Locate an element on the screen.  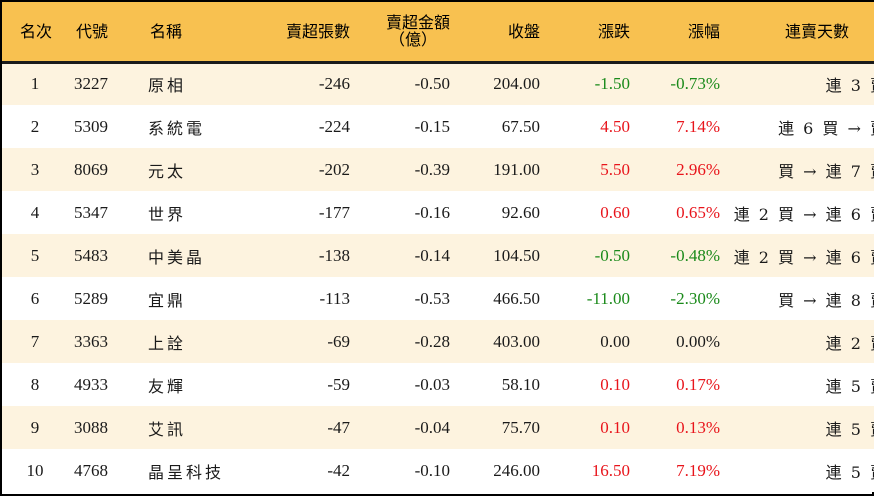
cell-sell-lots: -138 is located at coordinates (334, 255).